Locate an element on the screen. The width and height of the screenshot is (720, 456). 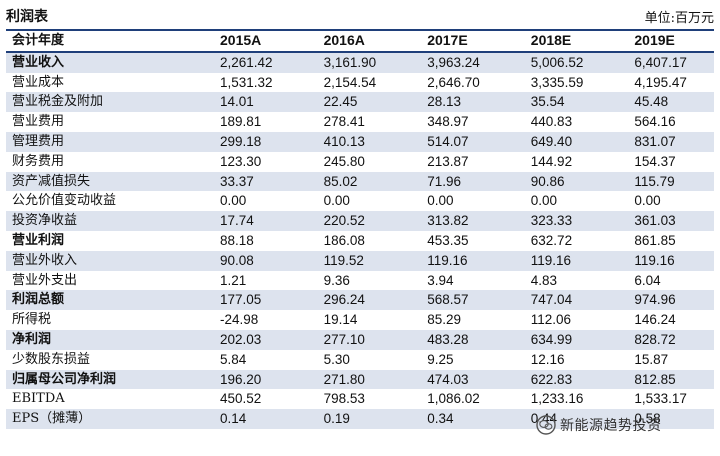
cell-value: 2,261.42 is located at coordinates (248, 62).